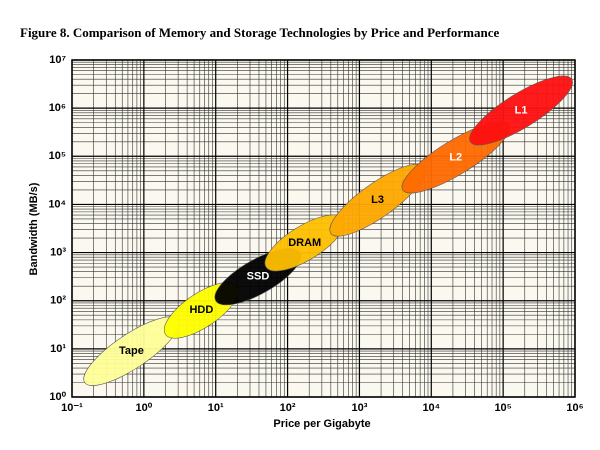 Image resolution: width=600 pixels, height=450 pixels. I want to click on x-tick-label: 10⁻¹, so click(72, 408).